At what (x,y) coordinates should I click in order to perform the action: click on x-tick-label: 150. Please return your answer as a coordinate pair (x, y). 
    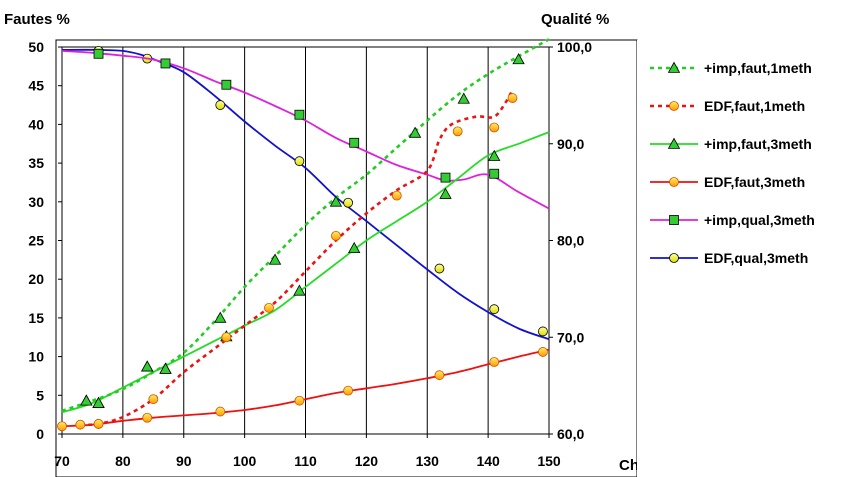
    Looking at the image, I should click on (549, 461).